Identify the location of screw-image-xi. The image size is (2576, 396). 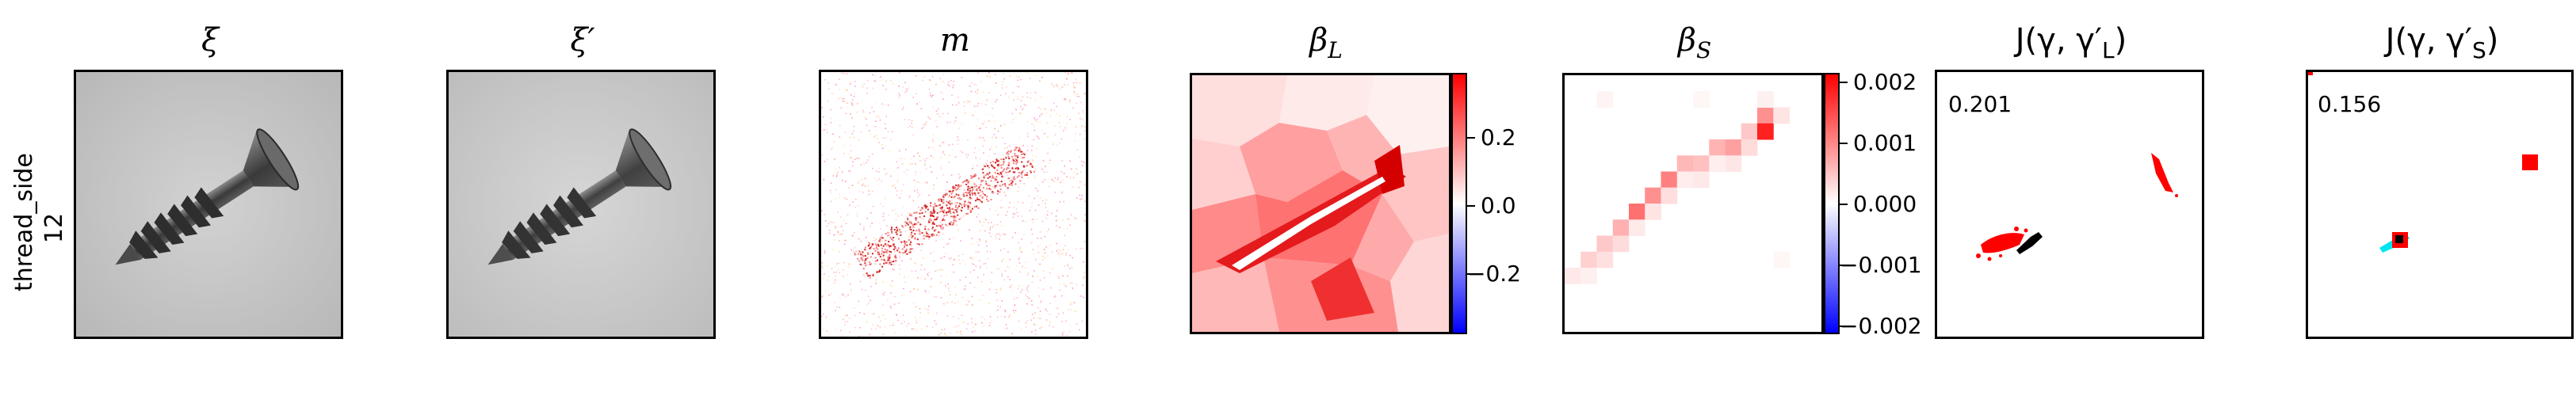
(208, 204).